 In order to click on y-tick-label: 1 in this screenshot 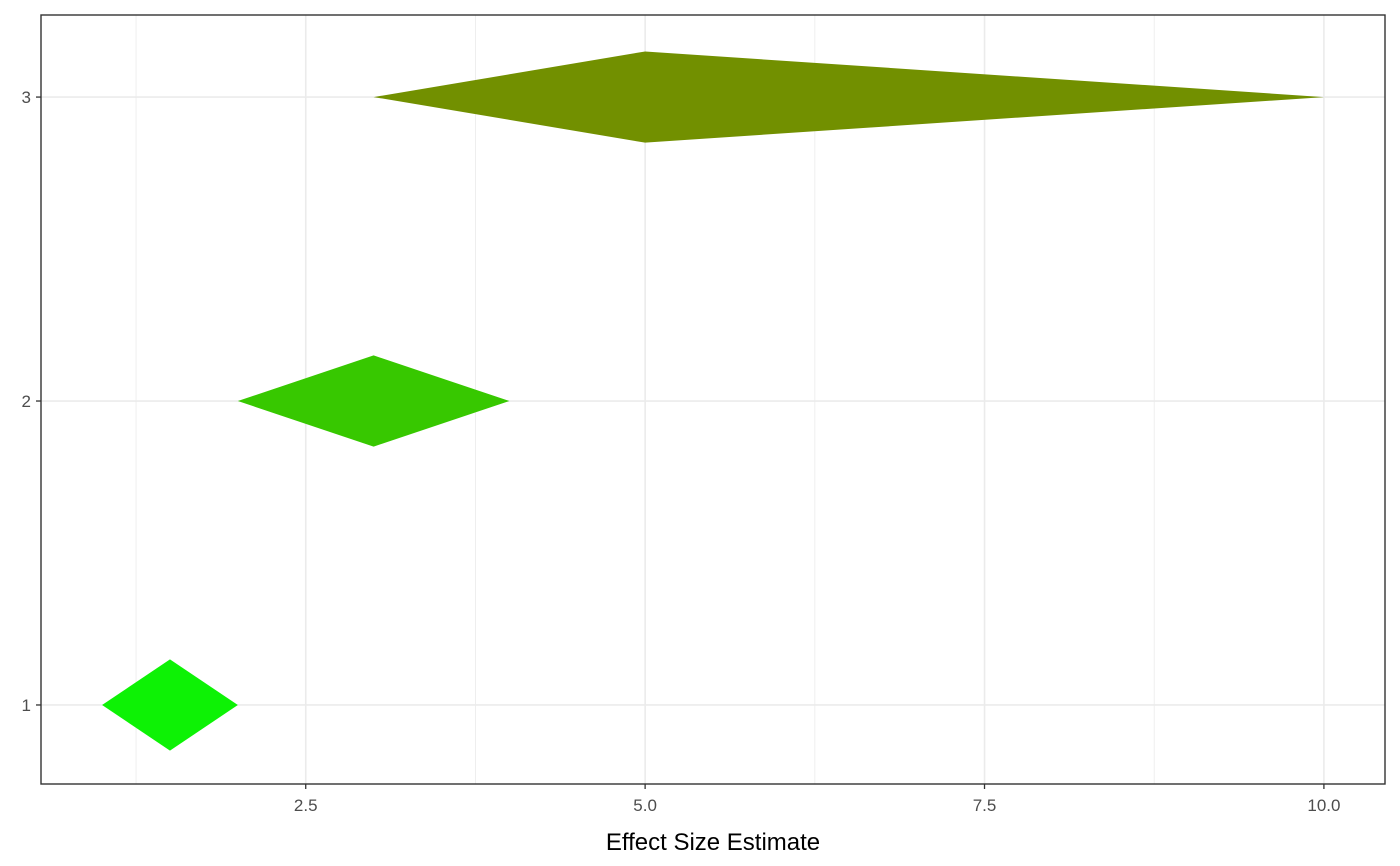, I will do `click(26, 705)`.